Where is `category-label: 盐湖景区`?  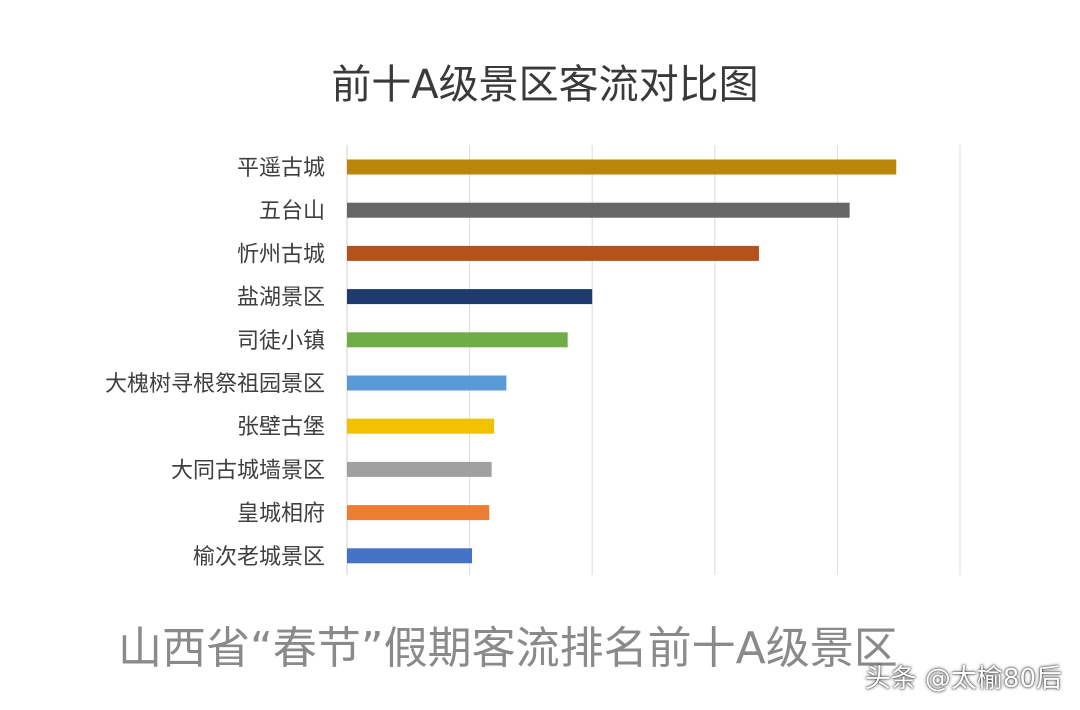 category-label: 盐湖景区 is located at coordinates (281, 298).